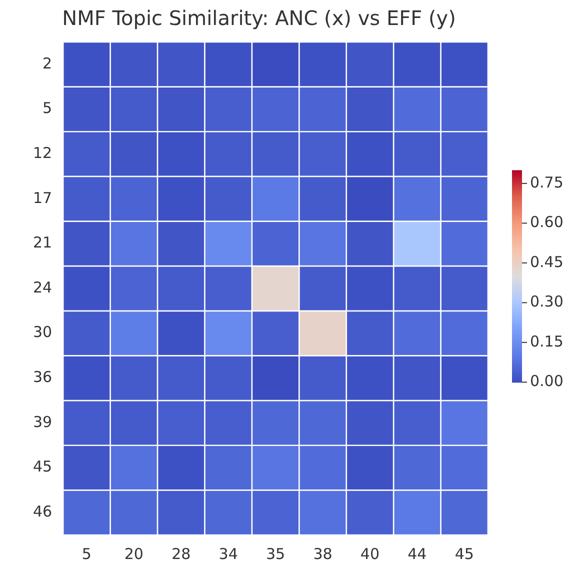 The height and width of the screenshot is (577, 588). I want to click on chart-title: NMF Topic Similarity: ANC (x) vs EFF (y), so click(259, 18).